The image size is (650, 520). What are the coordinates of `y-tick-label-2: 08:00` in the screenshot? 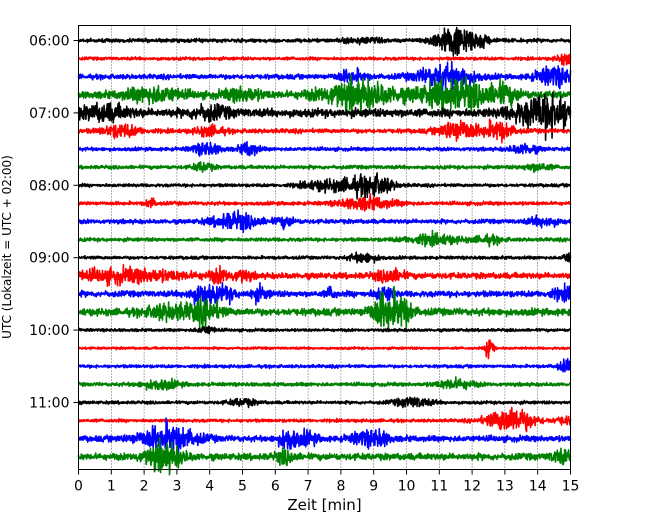 It's located at (49, 186).